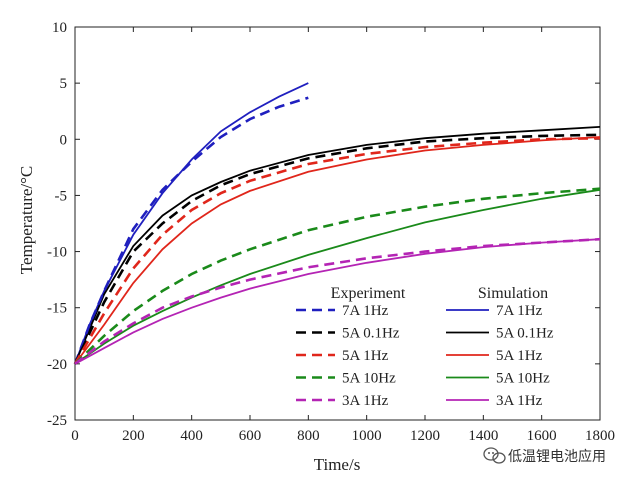 The width and height of the screenshot is (640, 484). I want to click on x-tick-label: 1000, so click(367, 436).